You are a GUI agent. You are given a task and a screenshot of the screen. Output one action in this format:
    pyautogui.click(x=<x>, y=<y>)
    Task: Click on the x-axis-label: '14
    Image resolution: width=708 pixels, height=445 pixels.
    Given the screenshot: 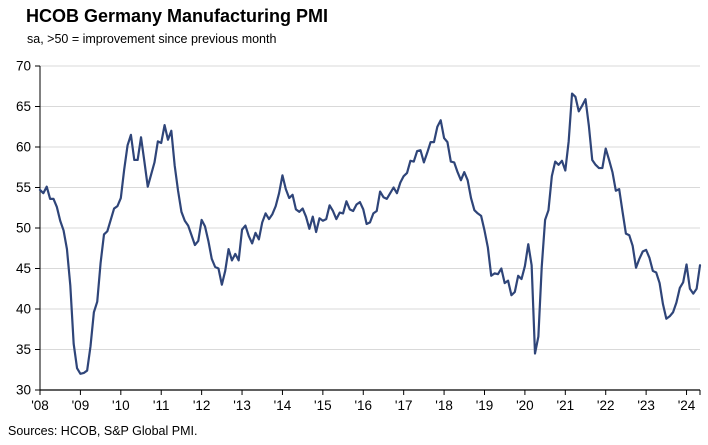 What is the action you would take?
    pyautogui.click(x=283, y=405)
    